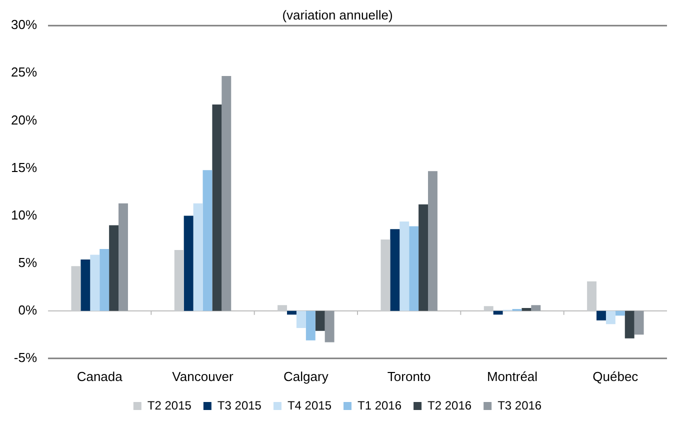 This screenshot has height=430, width=687. What do you see at coordinates (450, 405) in the screenshot?
I see `legend-label: T2 2016` at bounding box center [450, 405].